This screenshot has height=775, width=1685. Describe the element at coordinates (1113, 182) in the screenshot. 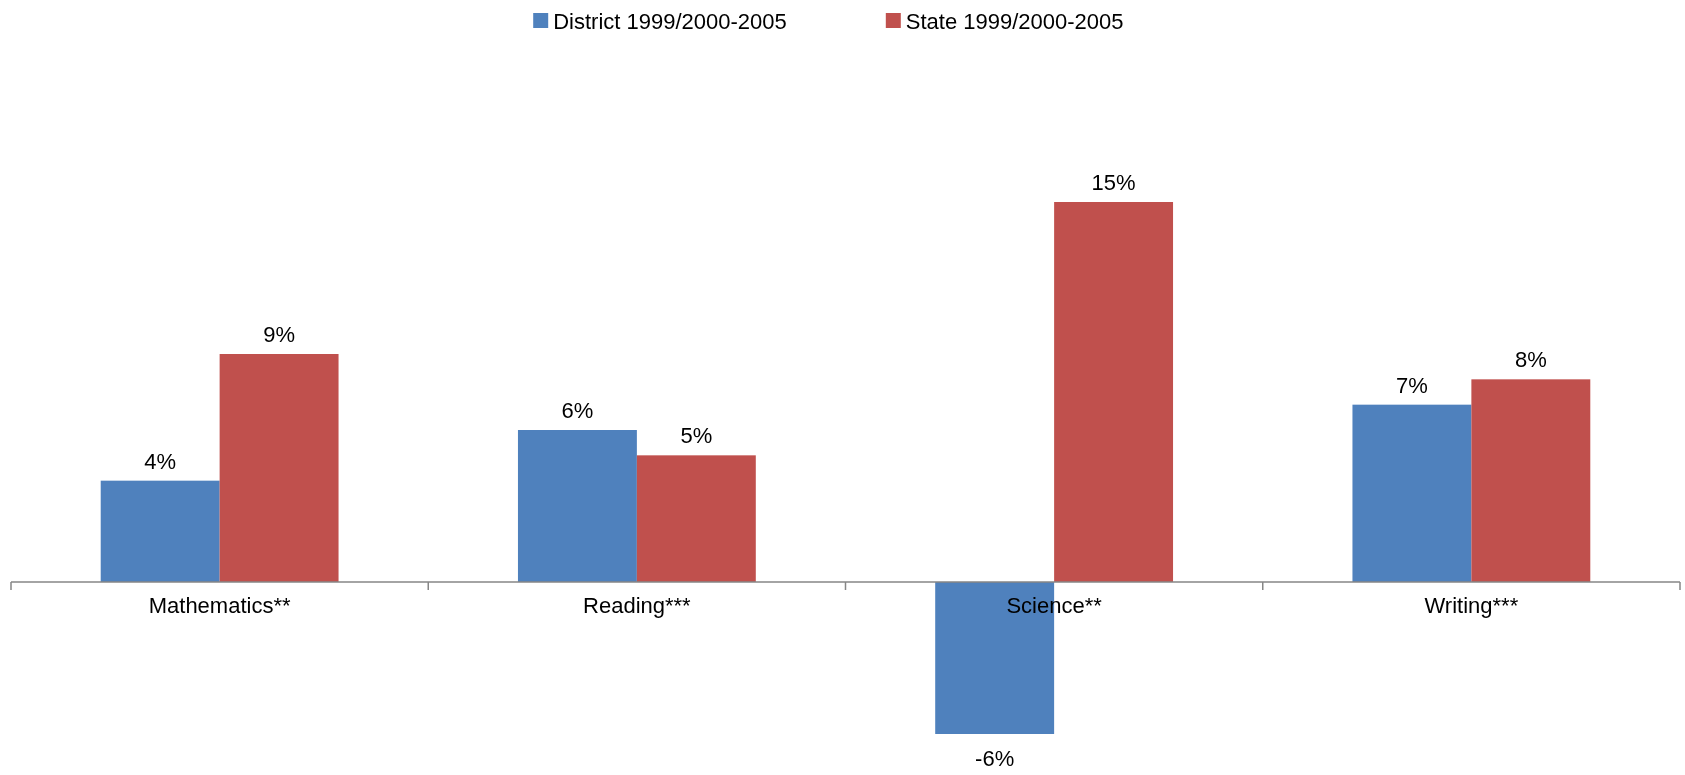

I see `data-label: 15%` at that location.